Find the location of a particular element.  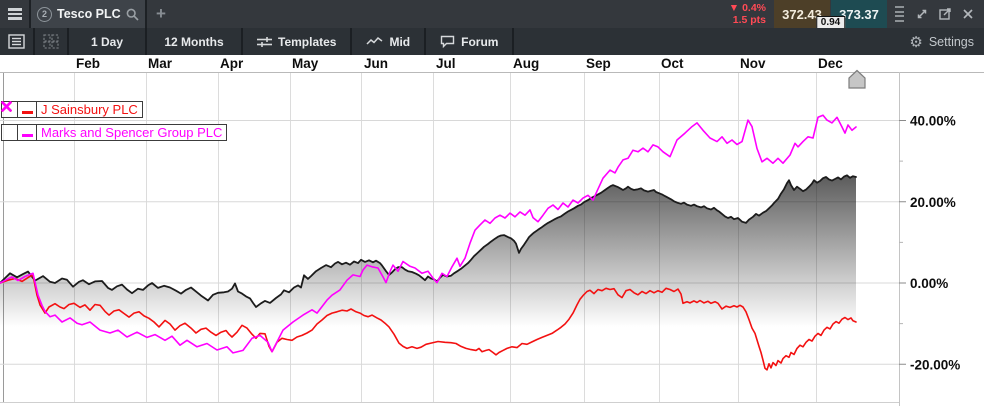

legend-series-label: J Sainsbury PLC is located at coordinates (90, 109).